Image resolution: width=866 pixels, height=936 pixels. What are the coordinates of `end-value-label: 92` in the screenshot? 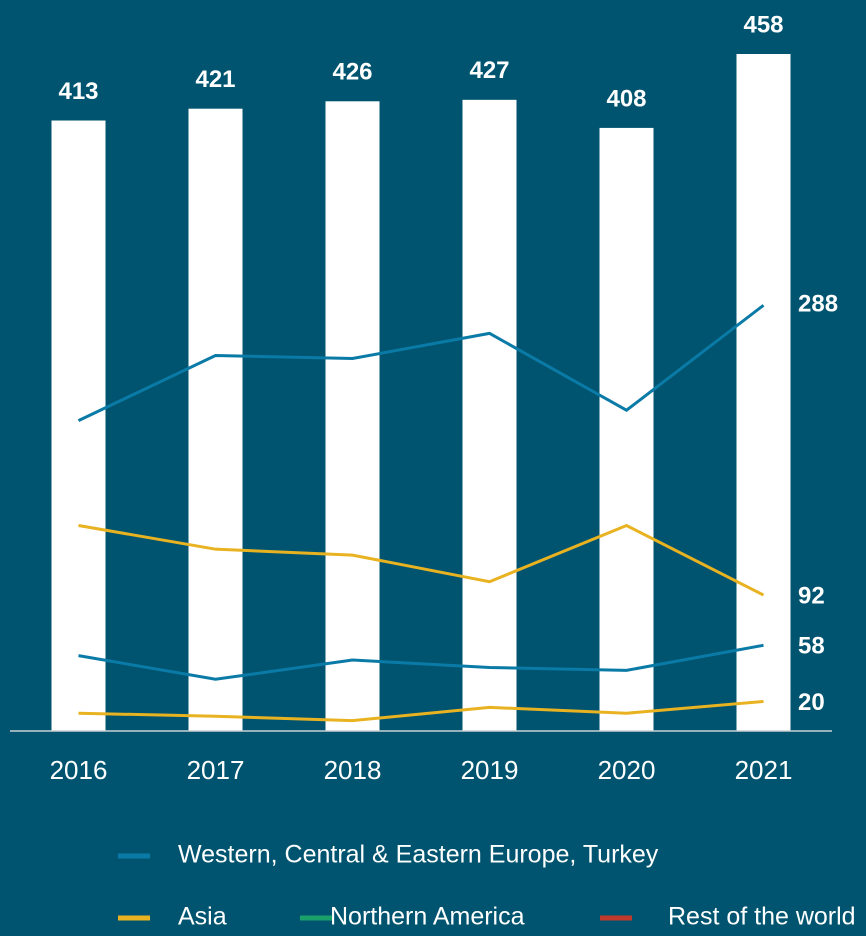 It's located at (811, 595).